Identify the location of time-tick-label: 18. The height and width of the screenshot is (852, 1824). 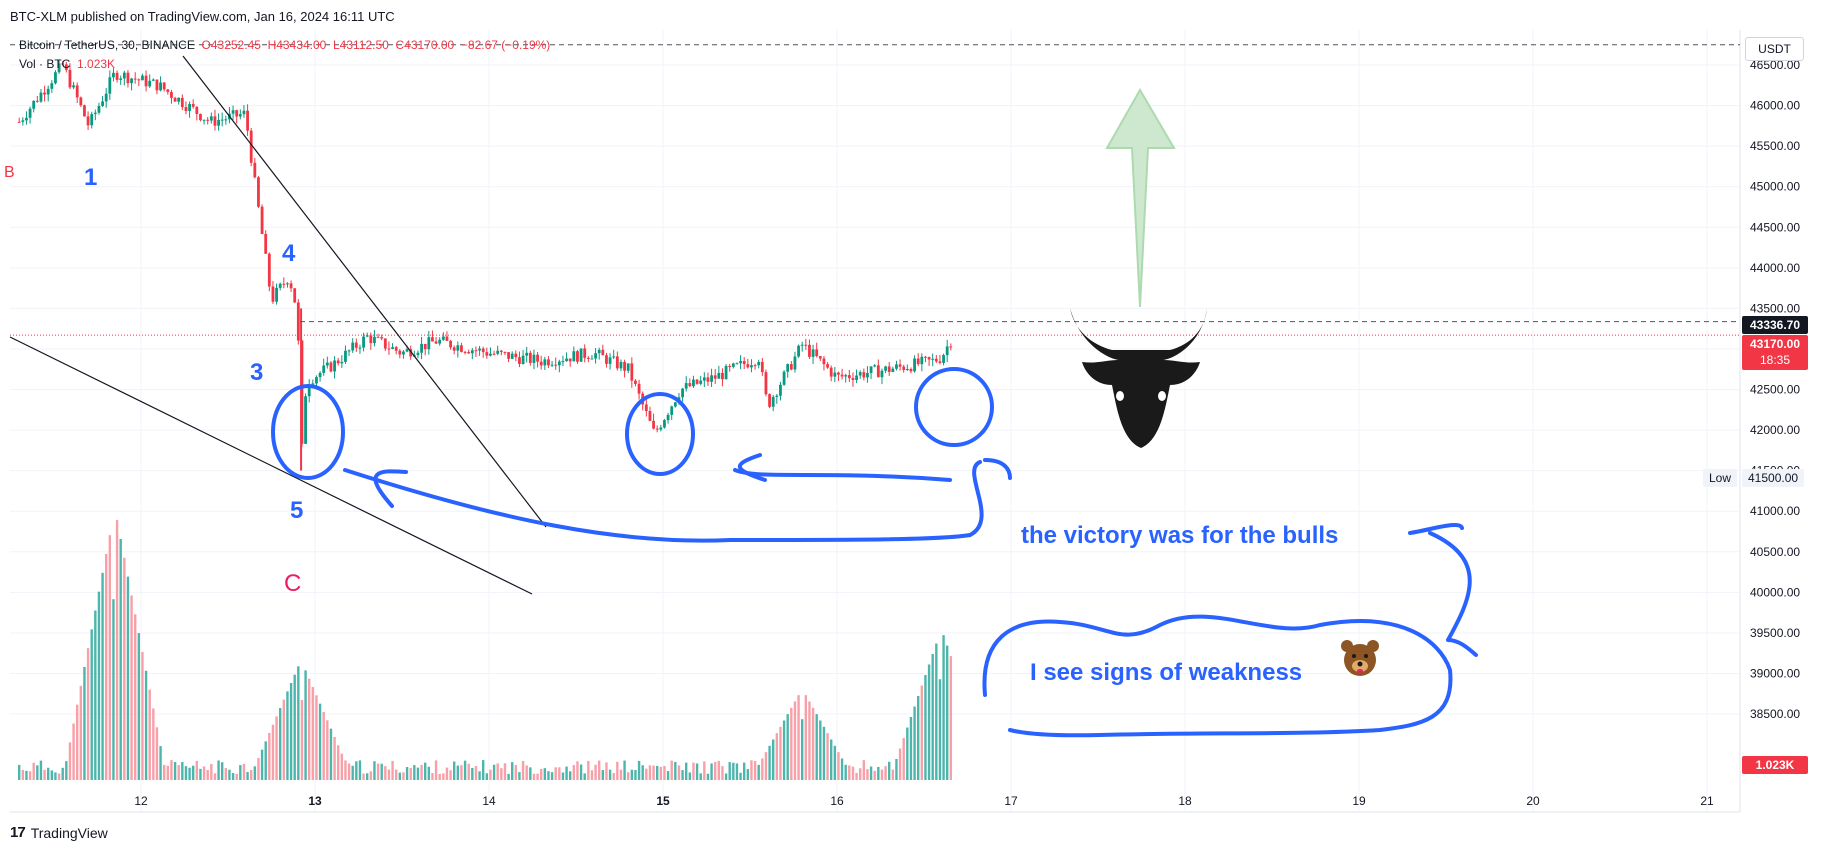
(1185, 801).